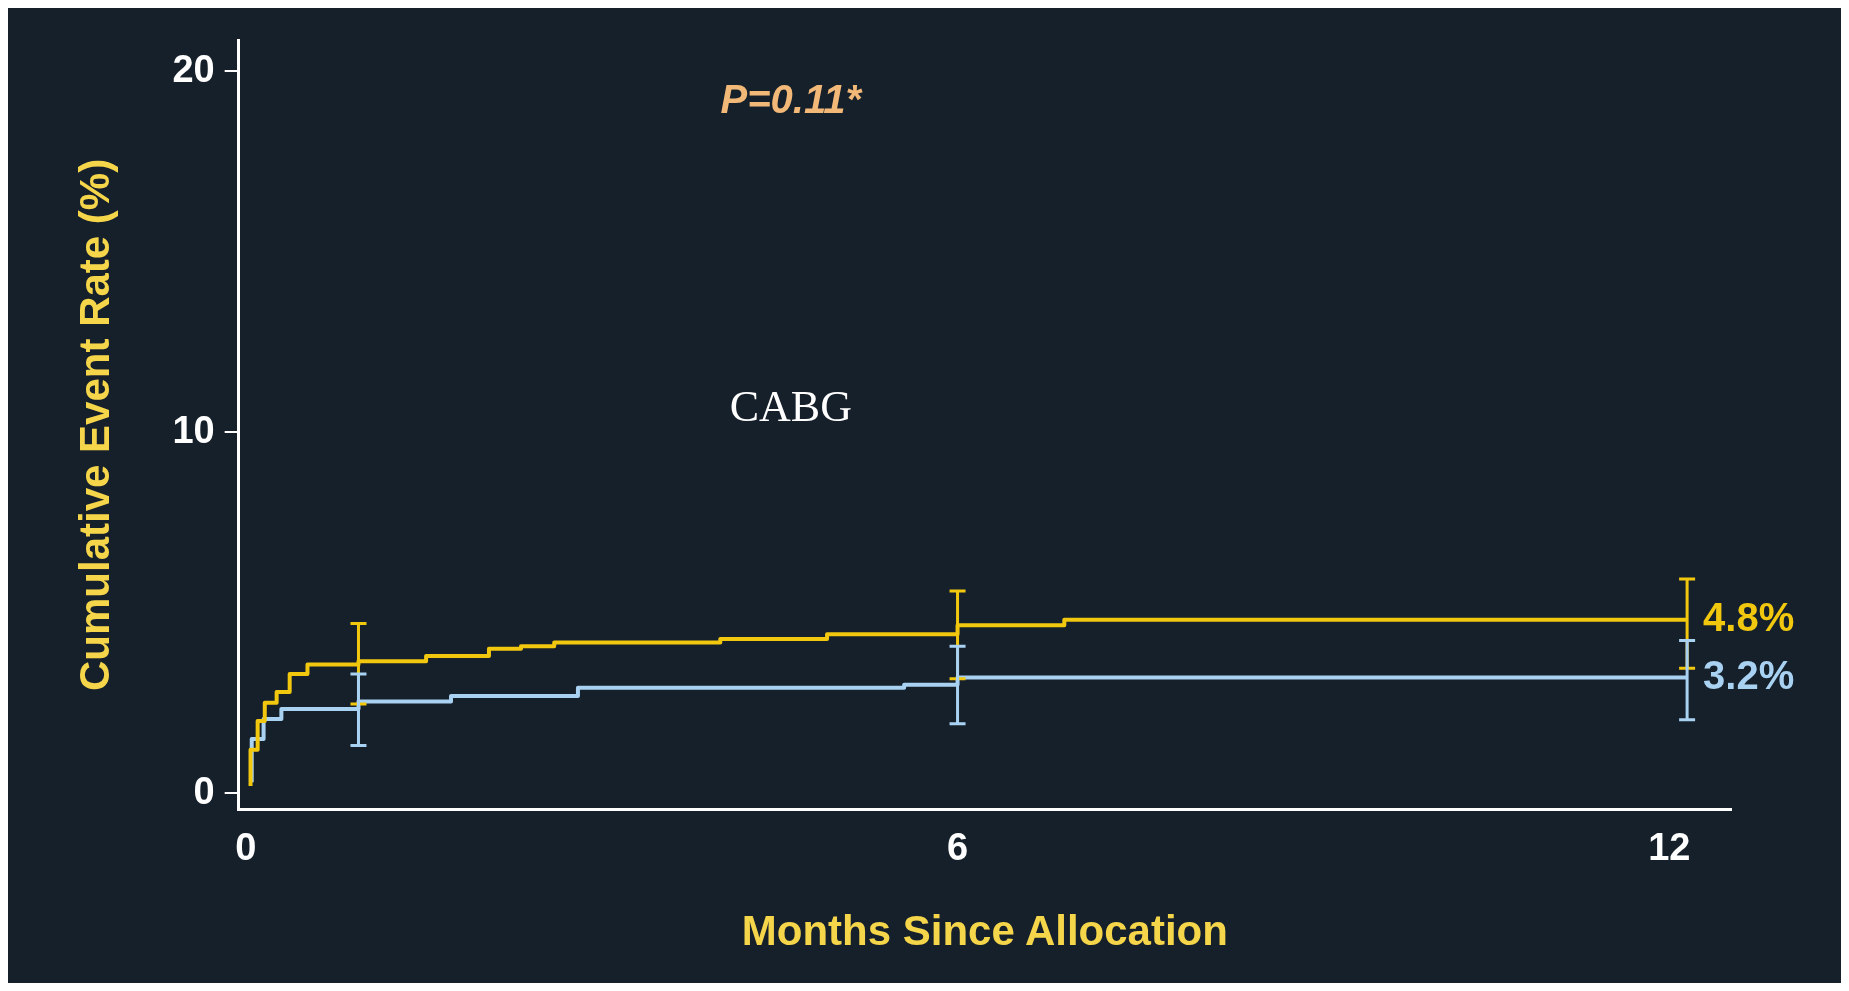  Describe the element at coordinates (1749, 616) in the screenshot. I see `data-label: 4.8%` at that location.